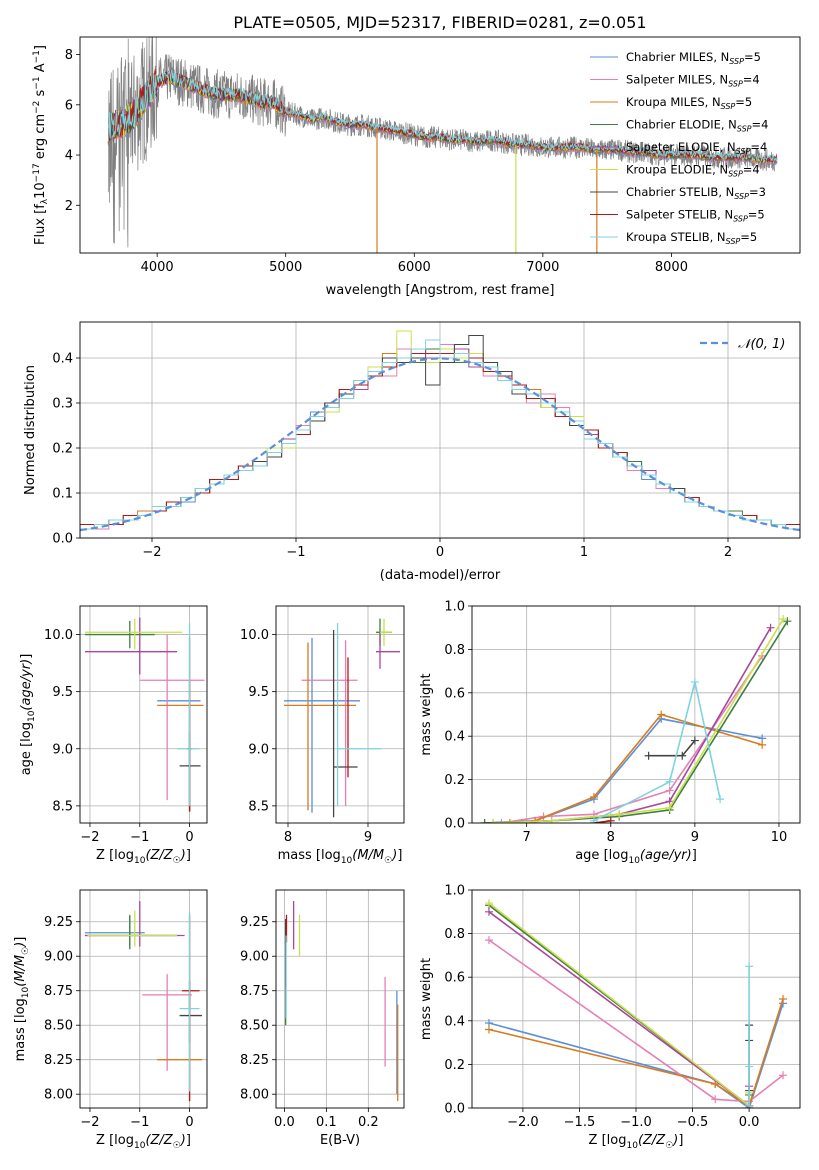 This screenshot has width=819, height=1170. What do you see at coordinates (30, 430) in the screenshot?
I see `histogram-ylabel: Normed distribution` at bounding box center [30, 430].